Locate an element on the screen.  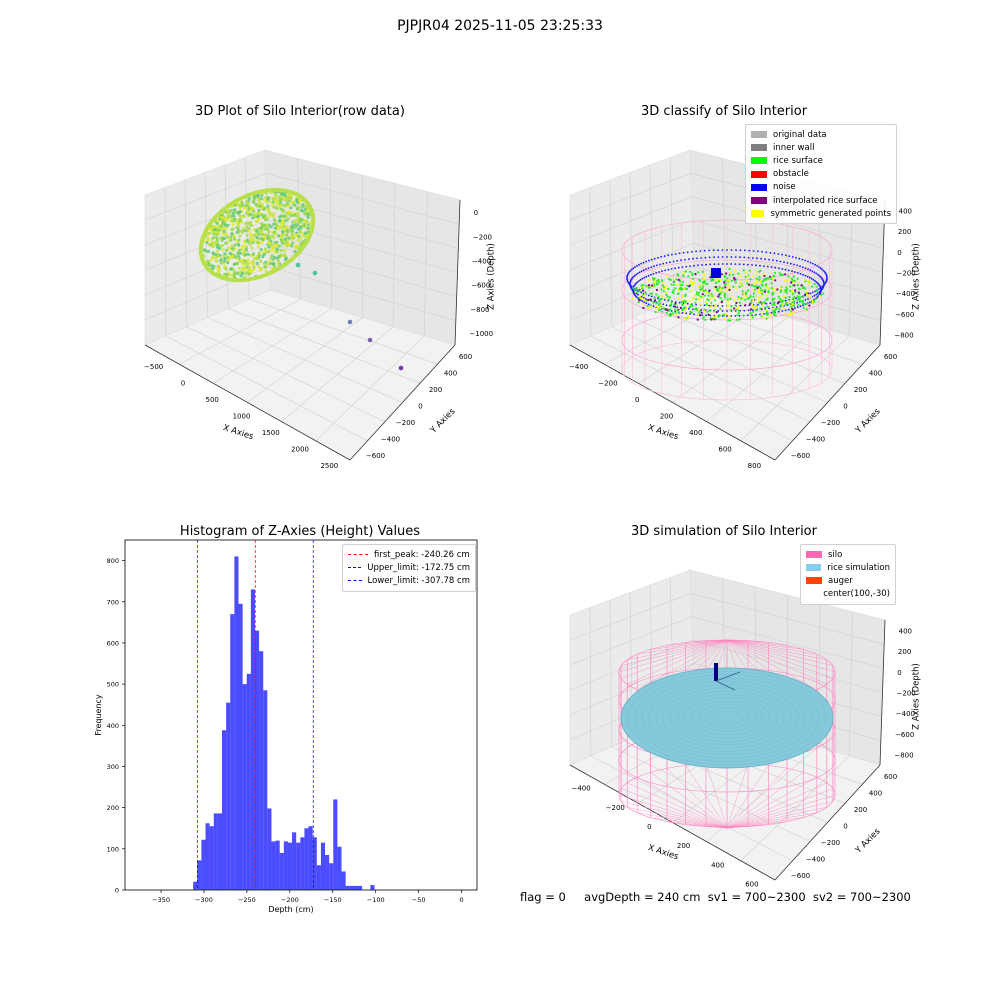
rice-mesh-line is located at coordinates (727, 718).